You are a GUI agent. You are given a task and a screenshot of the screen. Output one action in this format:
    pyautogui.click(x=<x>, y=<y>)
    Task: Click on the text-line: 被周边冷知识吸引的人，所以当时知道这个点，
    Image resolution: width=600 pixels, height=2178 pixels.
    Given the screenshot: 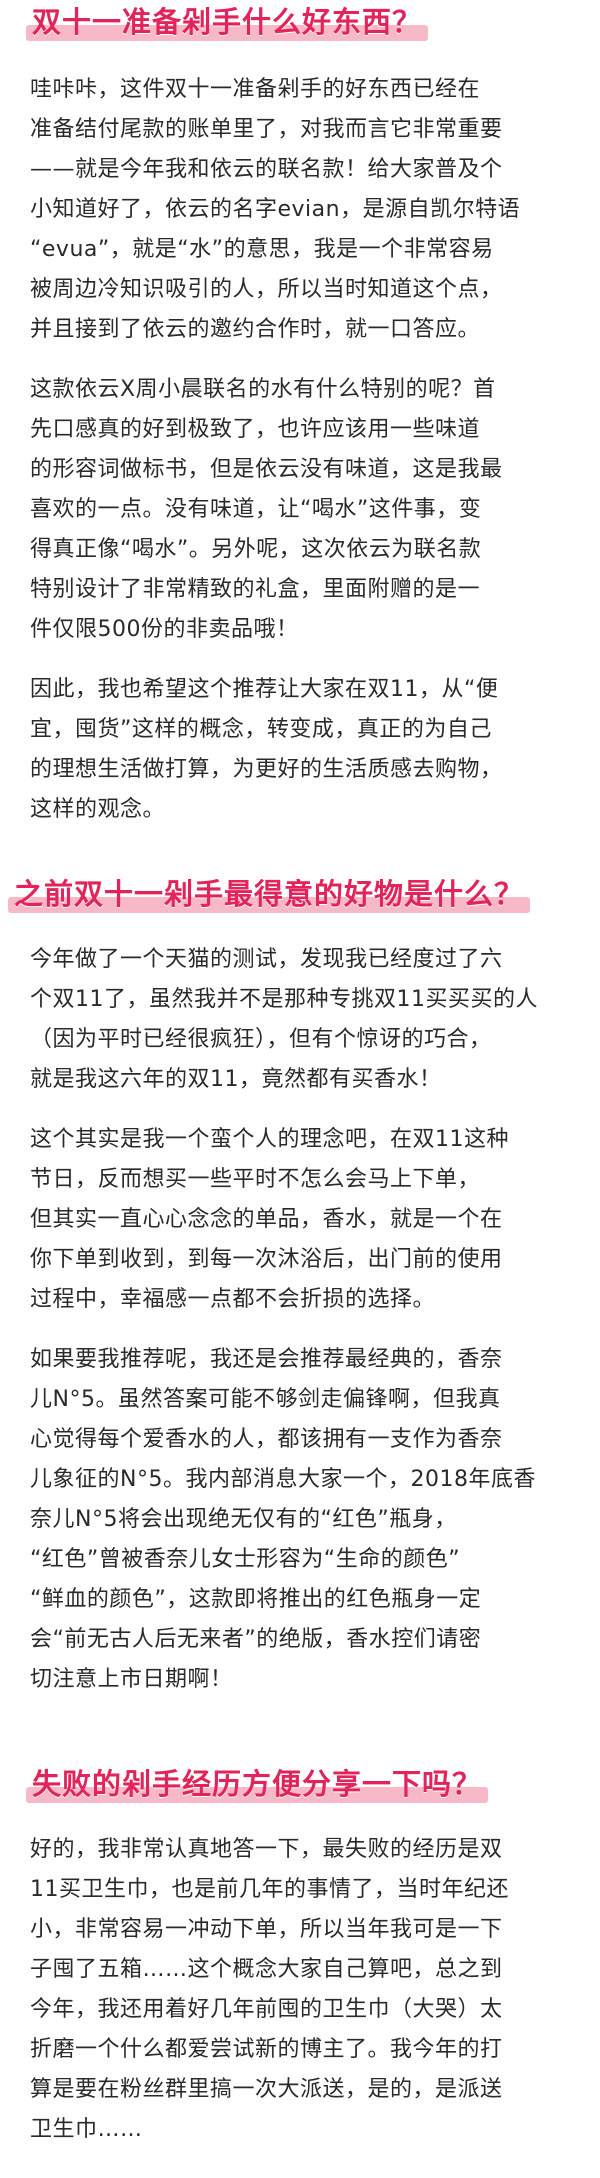 What is the action you would take?
    pyautogui.click(x=266, y=289)
    